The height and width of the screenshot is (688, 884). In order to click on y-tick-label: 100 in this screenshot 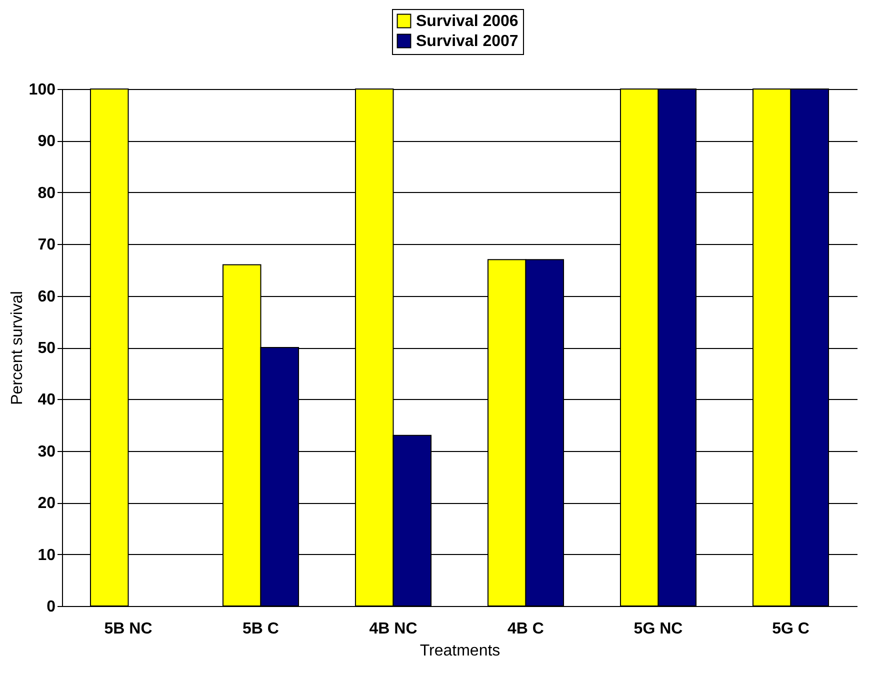, I will do `click(42, 90)`.